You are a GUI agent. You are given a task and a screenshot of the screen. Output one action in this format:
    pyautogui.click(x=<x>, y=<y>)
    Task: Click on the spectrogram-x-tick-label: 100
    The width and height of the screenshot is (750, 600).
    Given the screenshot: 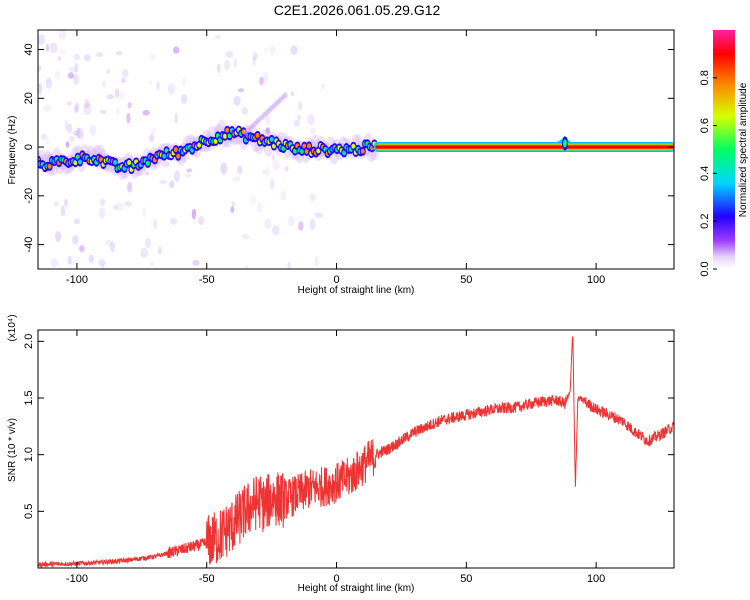 What is the action you would take?
    pyautogui.click(x=596, y=280)
    